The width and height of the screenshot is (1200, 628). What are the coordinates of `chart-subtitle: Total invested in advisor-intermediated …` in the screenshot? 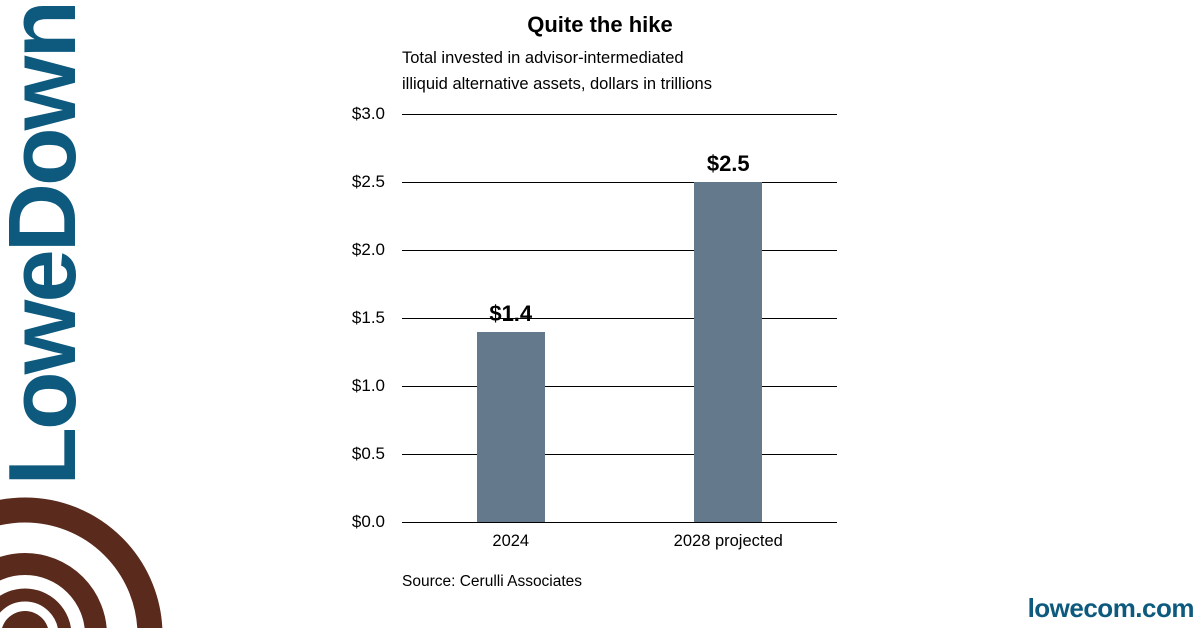 It's located at (626, 71).